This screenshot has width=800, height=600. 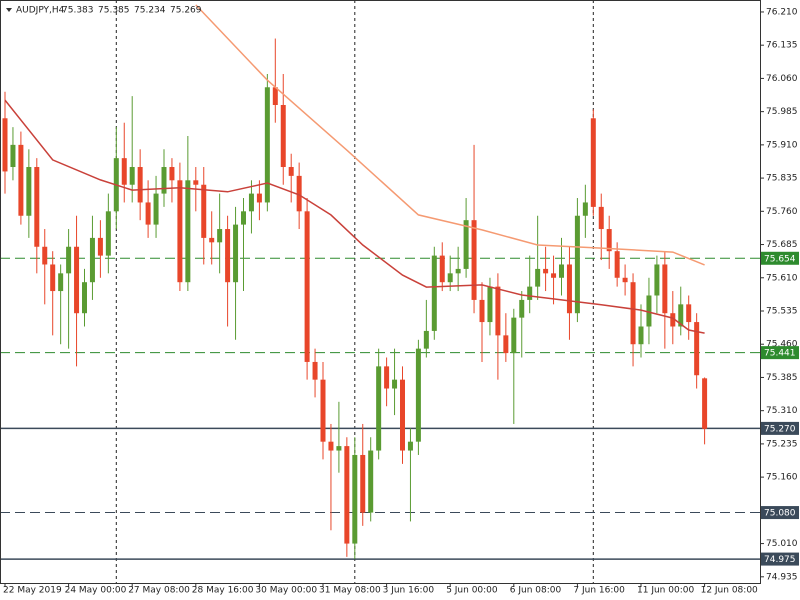 What do you see at coordinates (350, 591) in the screenshot?
I see `x-tick-label: 31 May 08:00` at bounding box center [350, 591].